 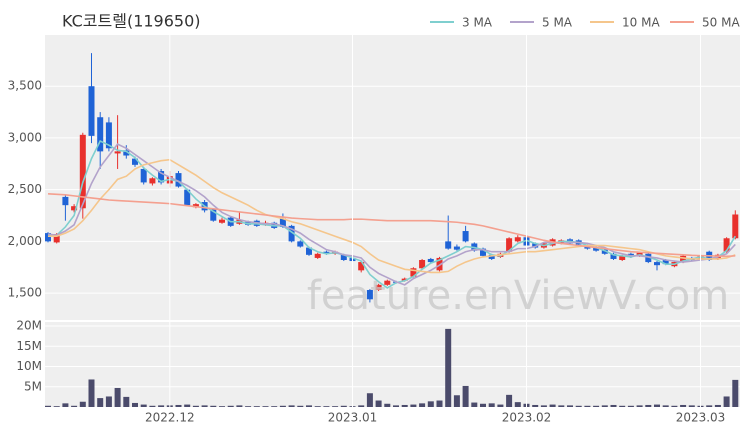 What do you see at coordinates (721, 23) in the screenshot?
I see `legend-label: 50 MA` at bounding box center [721, 23].